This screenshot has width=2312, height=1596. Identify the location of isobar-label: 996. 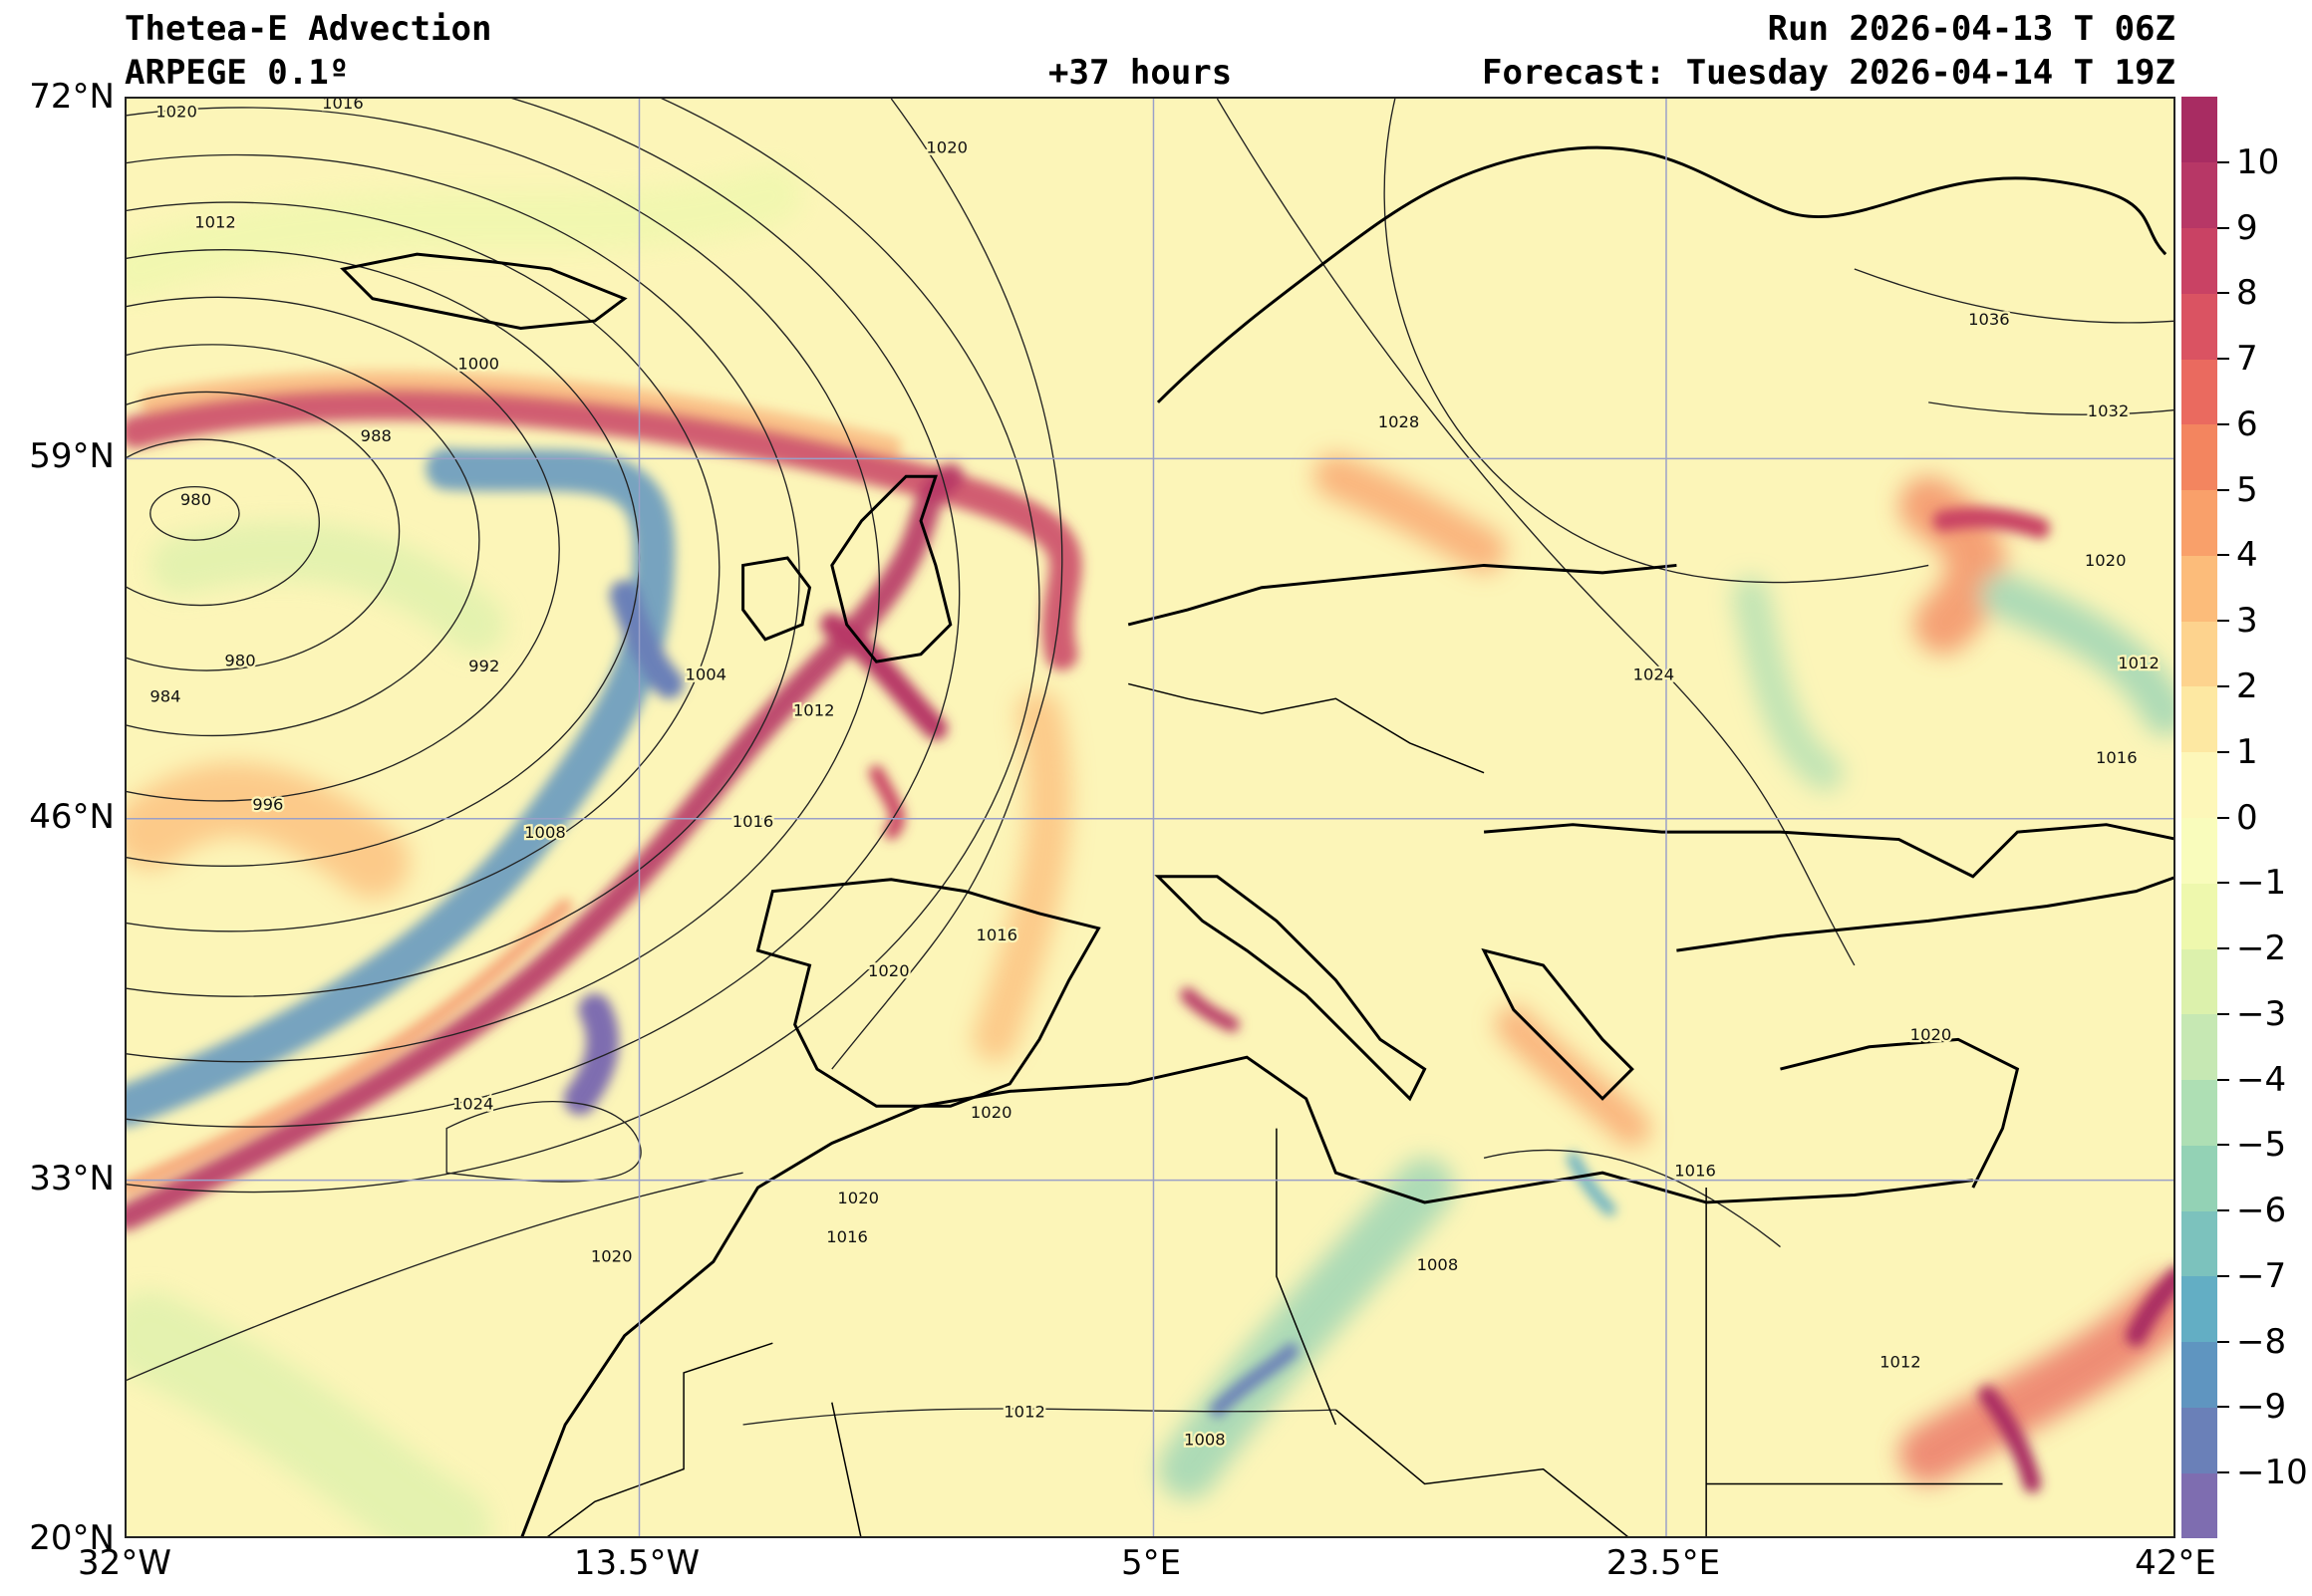
(267, 804).